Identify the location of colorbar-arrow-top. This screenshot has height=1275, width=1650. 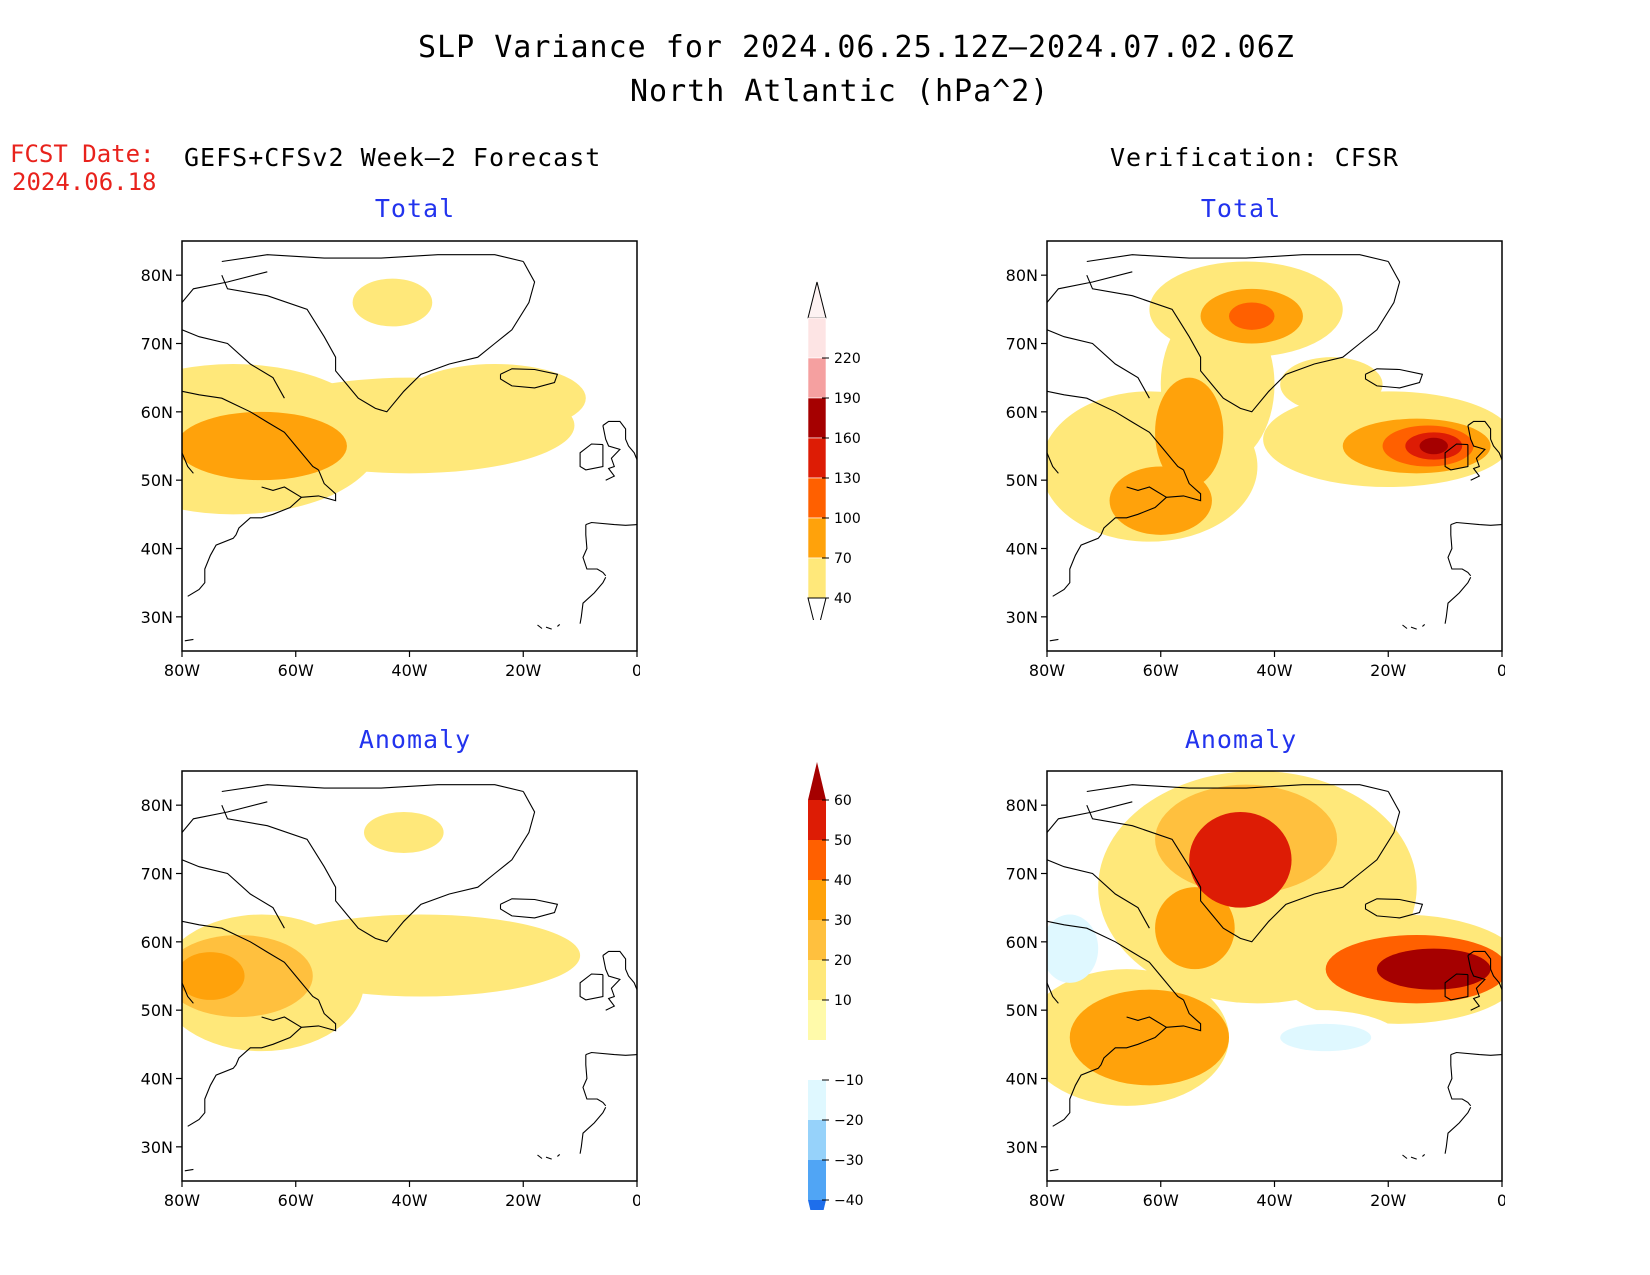
(817, 300).